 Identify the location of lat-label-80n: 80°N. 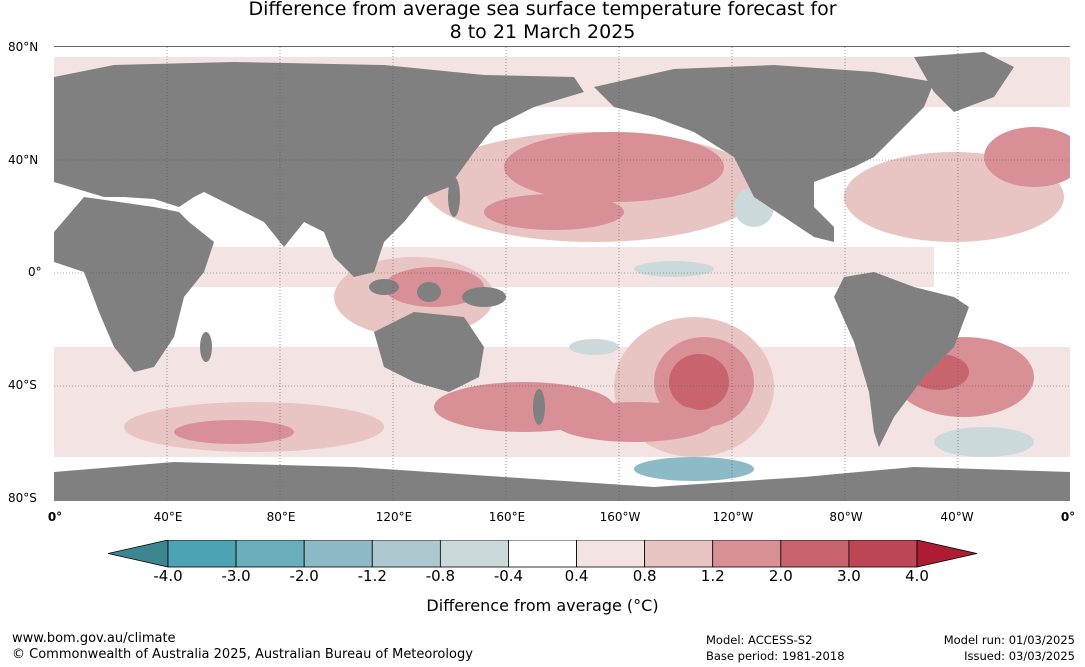
(23, 47).